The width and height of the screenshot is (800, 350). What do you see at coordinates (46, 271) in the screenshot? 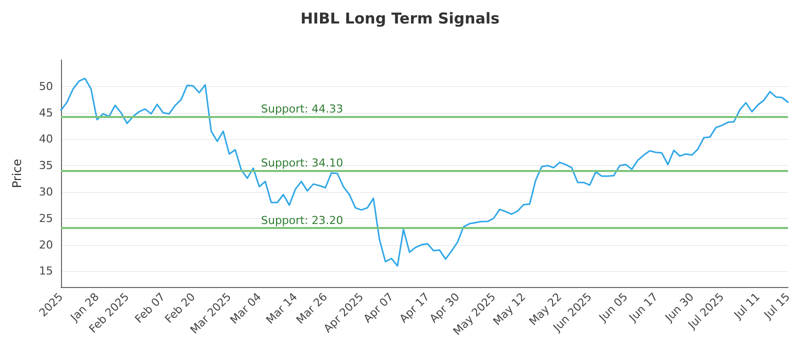
I see `y-tick-label: 15` at bounding box center [46, 271].